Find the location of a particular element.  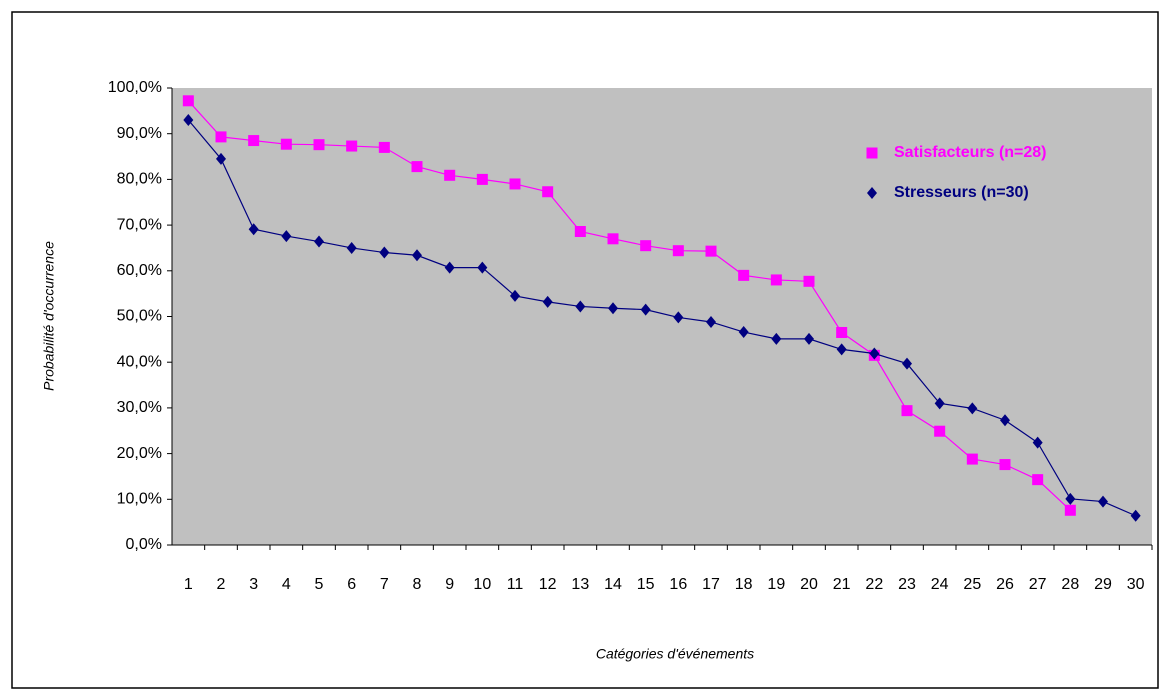

x-tick-label: 27 is located at coordinates (1038, 584).